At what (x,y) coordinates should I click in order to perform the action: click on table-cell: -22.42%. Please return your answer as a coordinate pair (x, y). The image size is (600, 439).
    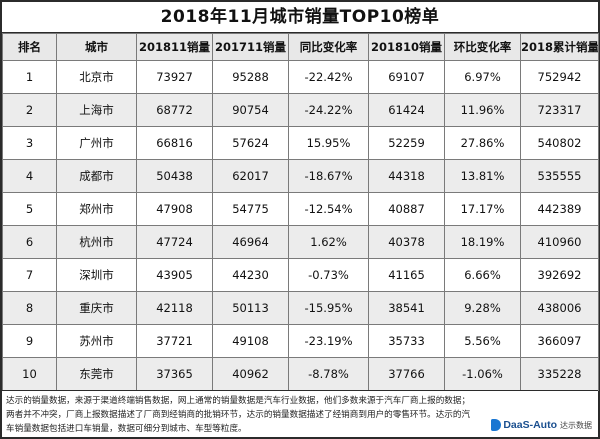
    Looking at the image, I should click on (328, 77).